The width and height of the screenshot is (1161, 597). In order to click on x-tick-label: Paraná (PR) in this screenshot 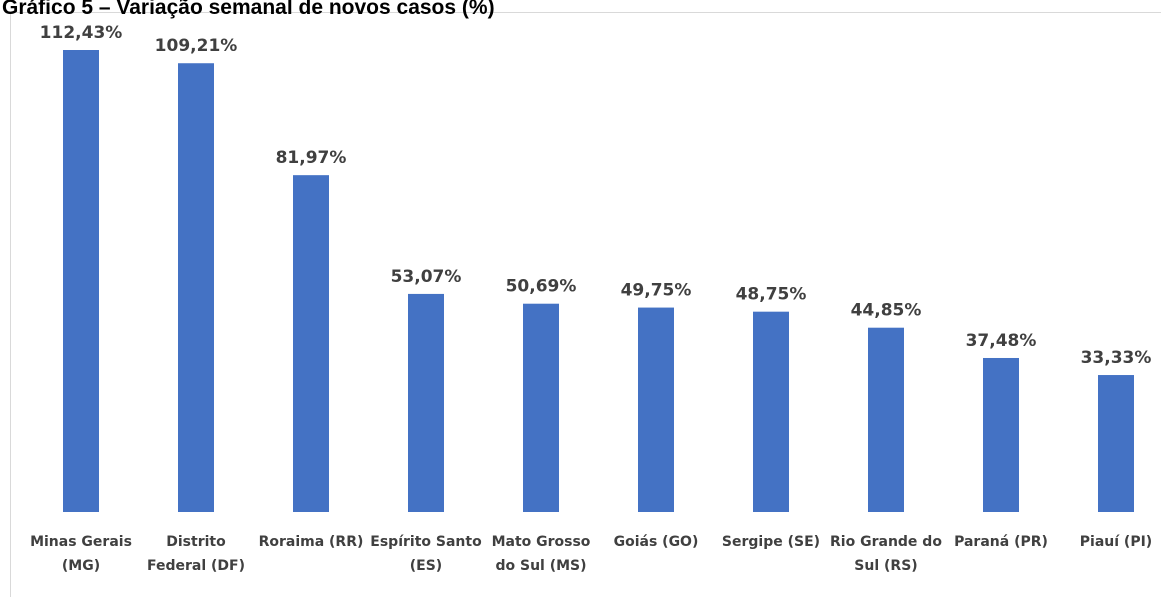, I will do `click(1001, 542)`.